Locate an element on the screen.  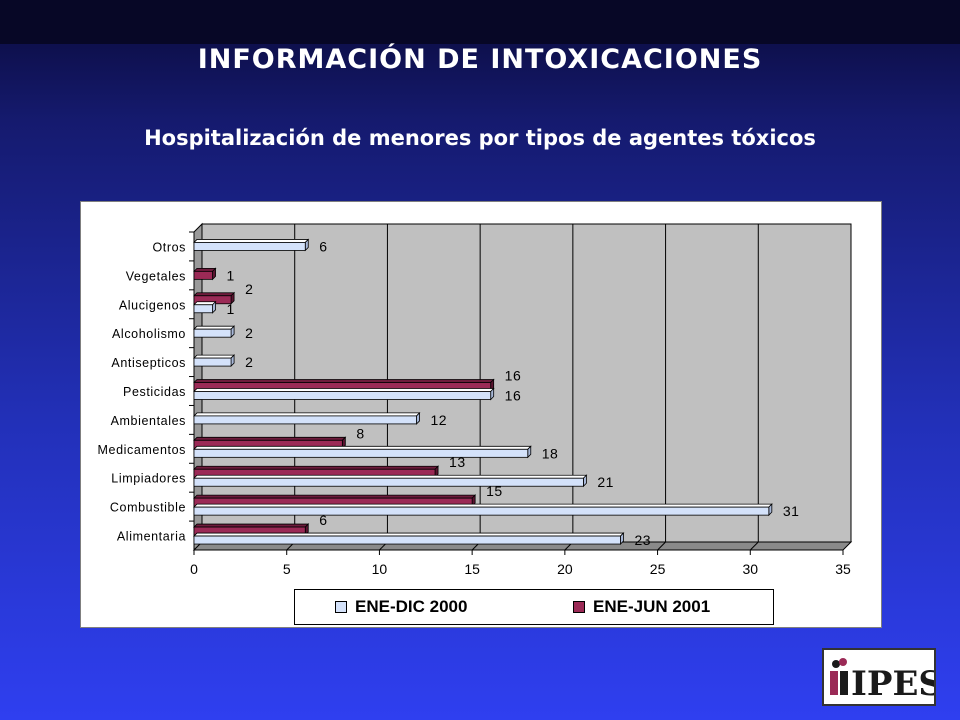
category-label: Vegetales is located at coordinates (156, 276).